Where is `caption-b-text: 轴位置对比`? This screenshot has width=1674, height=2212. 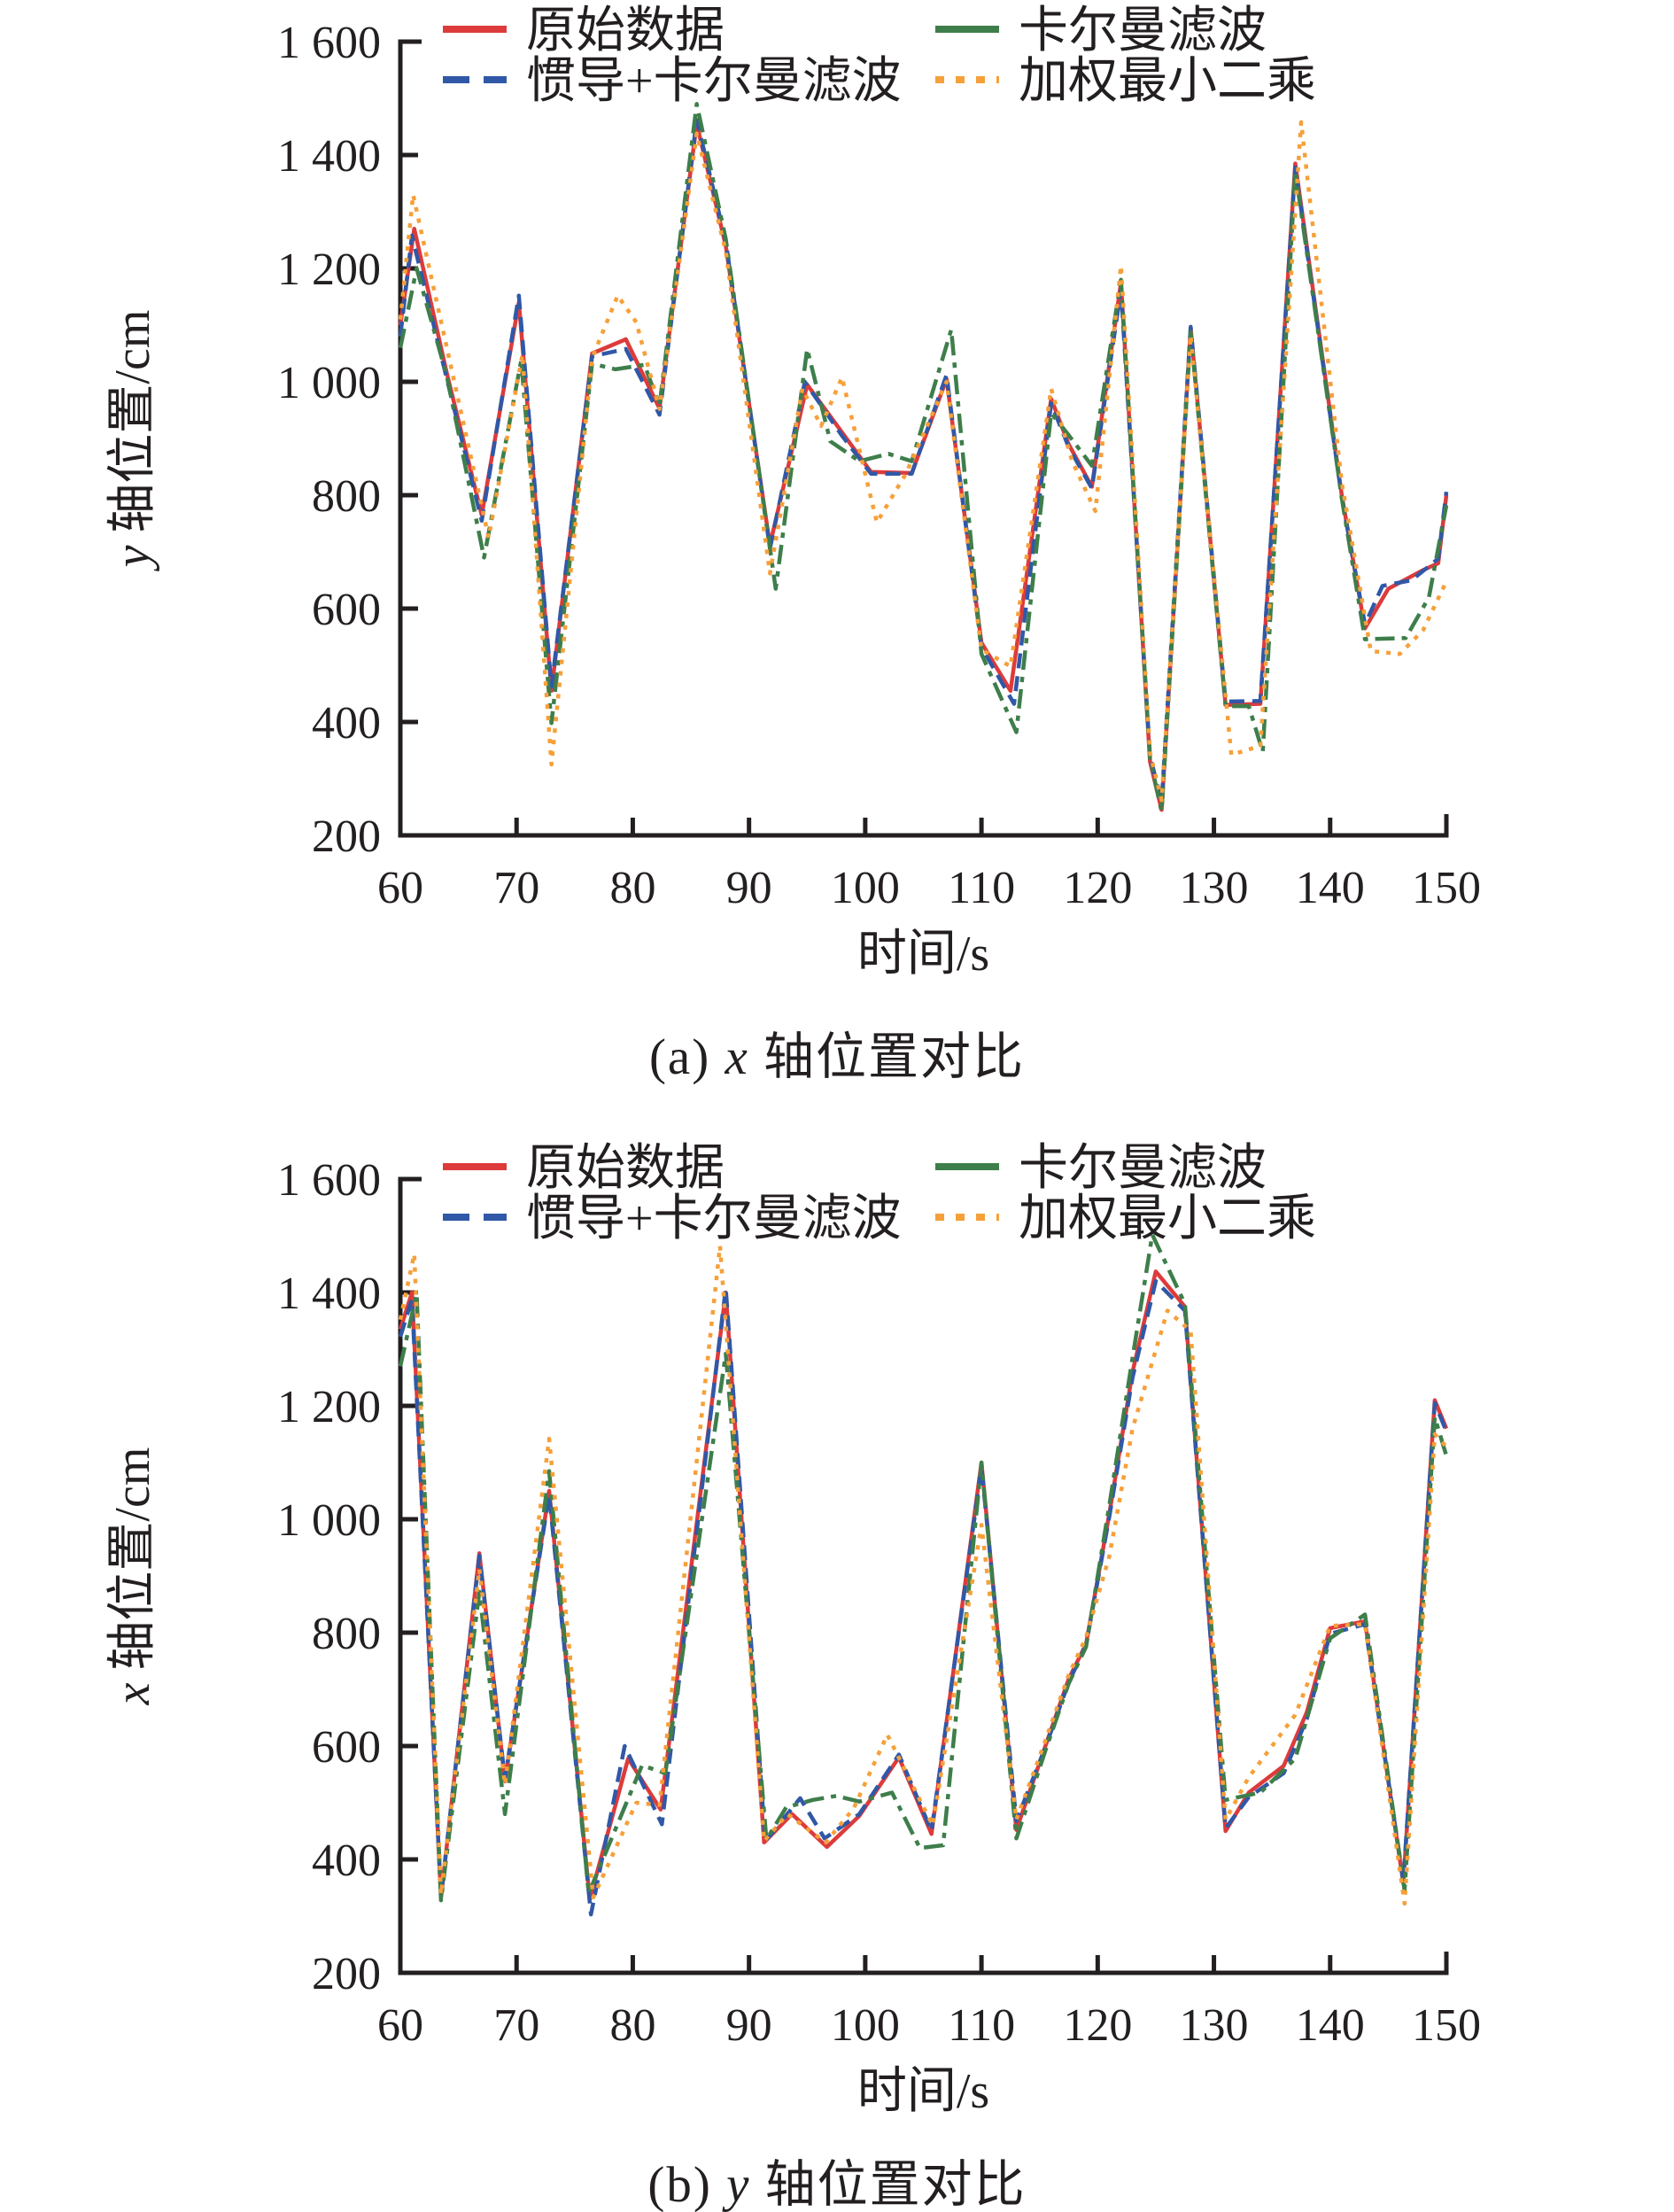 caption-b-text: 轴位置对比 is located at coordinates (888, 2184).